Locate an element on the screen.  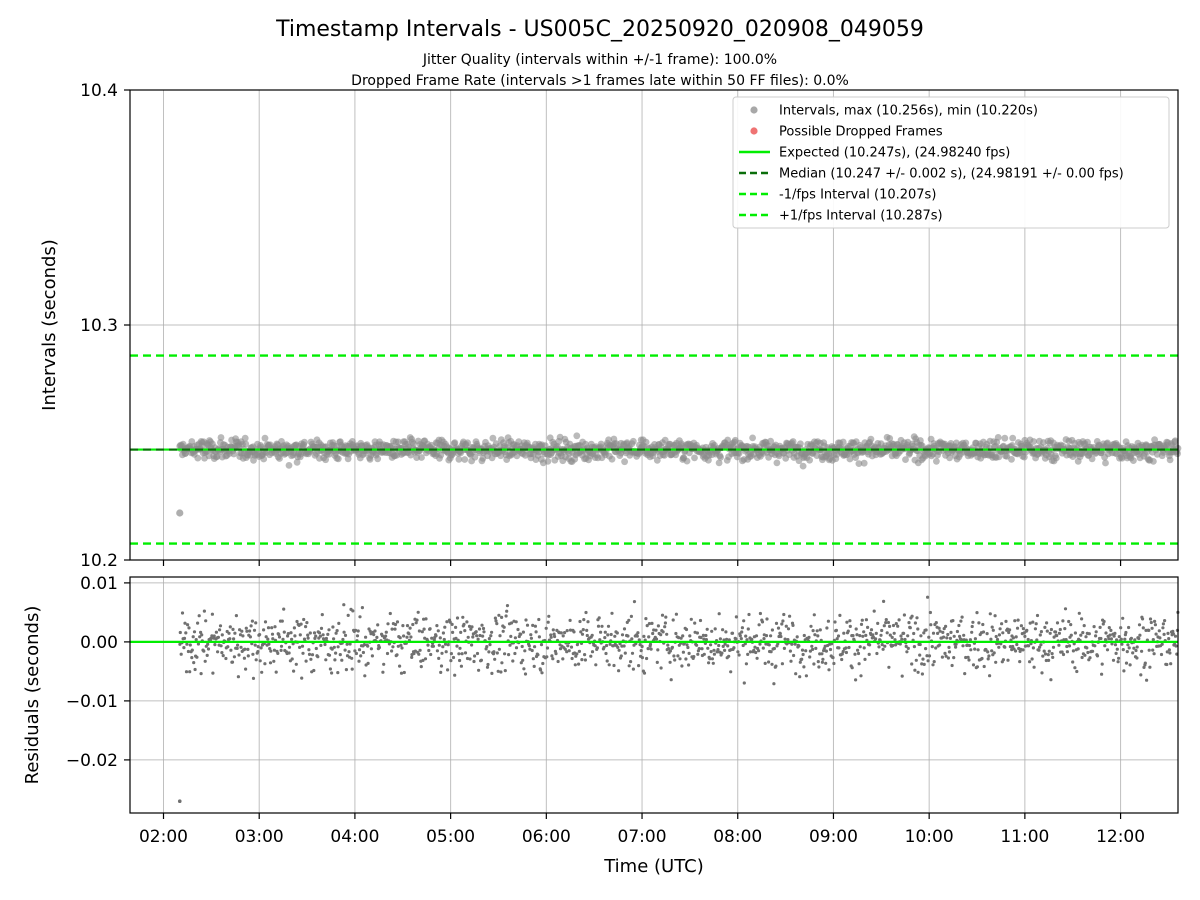
legend-entry: -1/fps Interval (10.207s) is located at coordinates (837, 195).